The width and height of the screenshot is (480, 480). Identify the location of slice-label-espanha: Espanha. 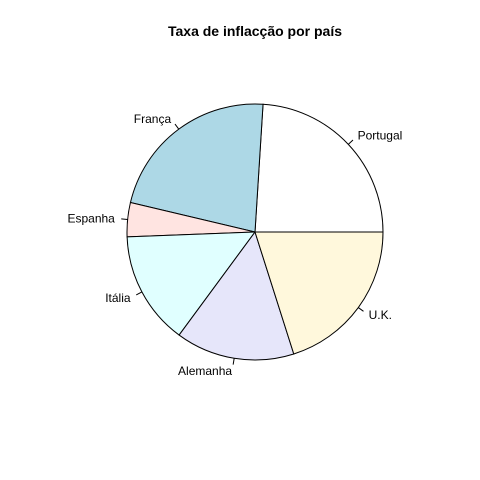
(91, 218).